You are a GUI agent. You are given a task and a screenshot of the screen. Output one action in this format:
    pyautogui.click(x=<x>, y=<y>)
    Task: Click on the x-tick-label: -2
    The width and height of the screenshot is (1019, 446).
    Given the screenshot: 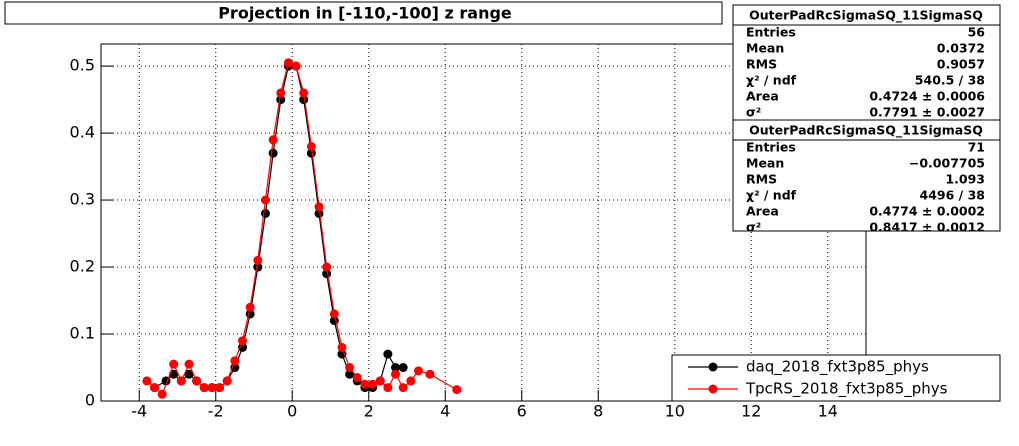 What is the action you would take?
    pyautogui.click(x=216, y=411)
    